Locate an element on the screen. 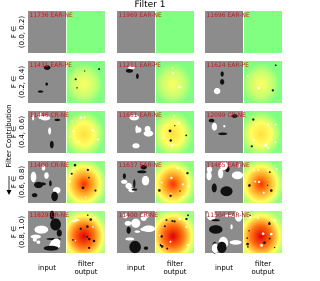  cell-label: 11446 CR-NE is located at coordinates (50, 115).